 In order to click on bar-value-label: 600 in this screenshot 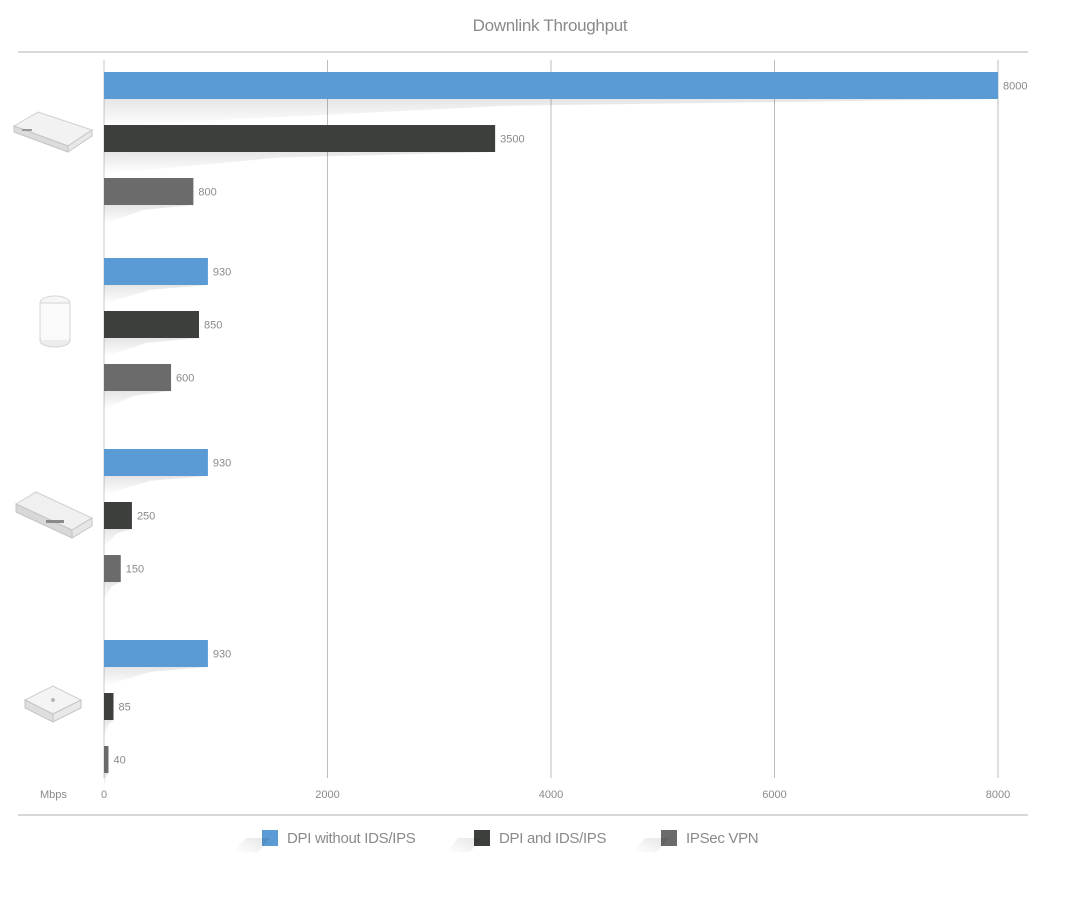, I will do `click(185, 379)`.